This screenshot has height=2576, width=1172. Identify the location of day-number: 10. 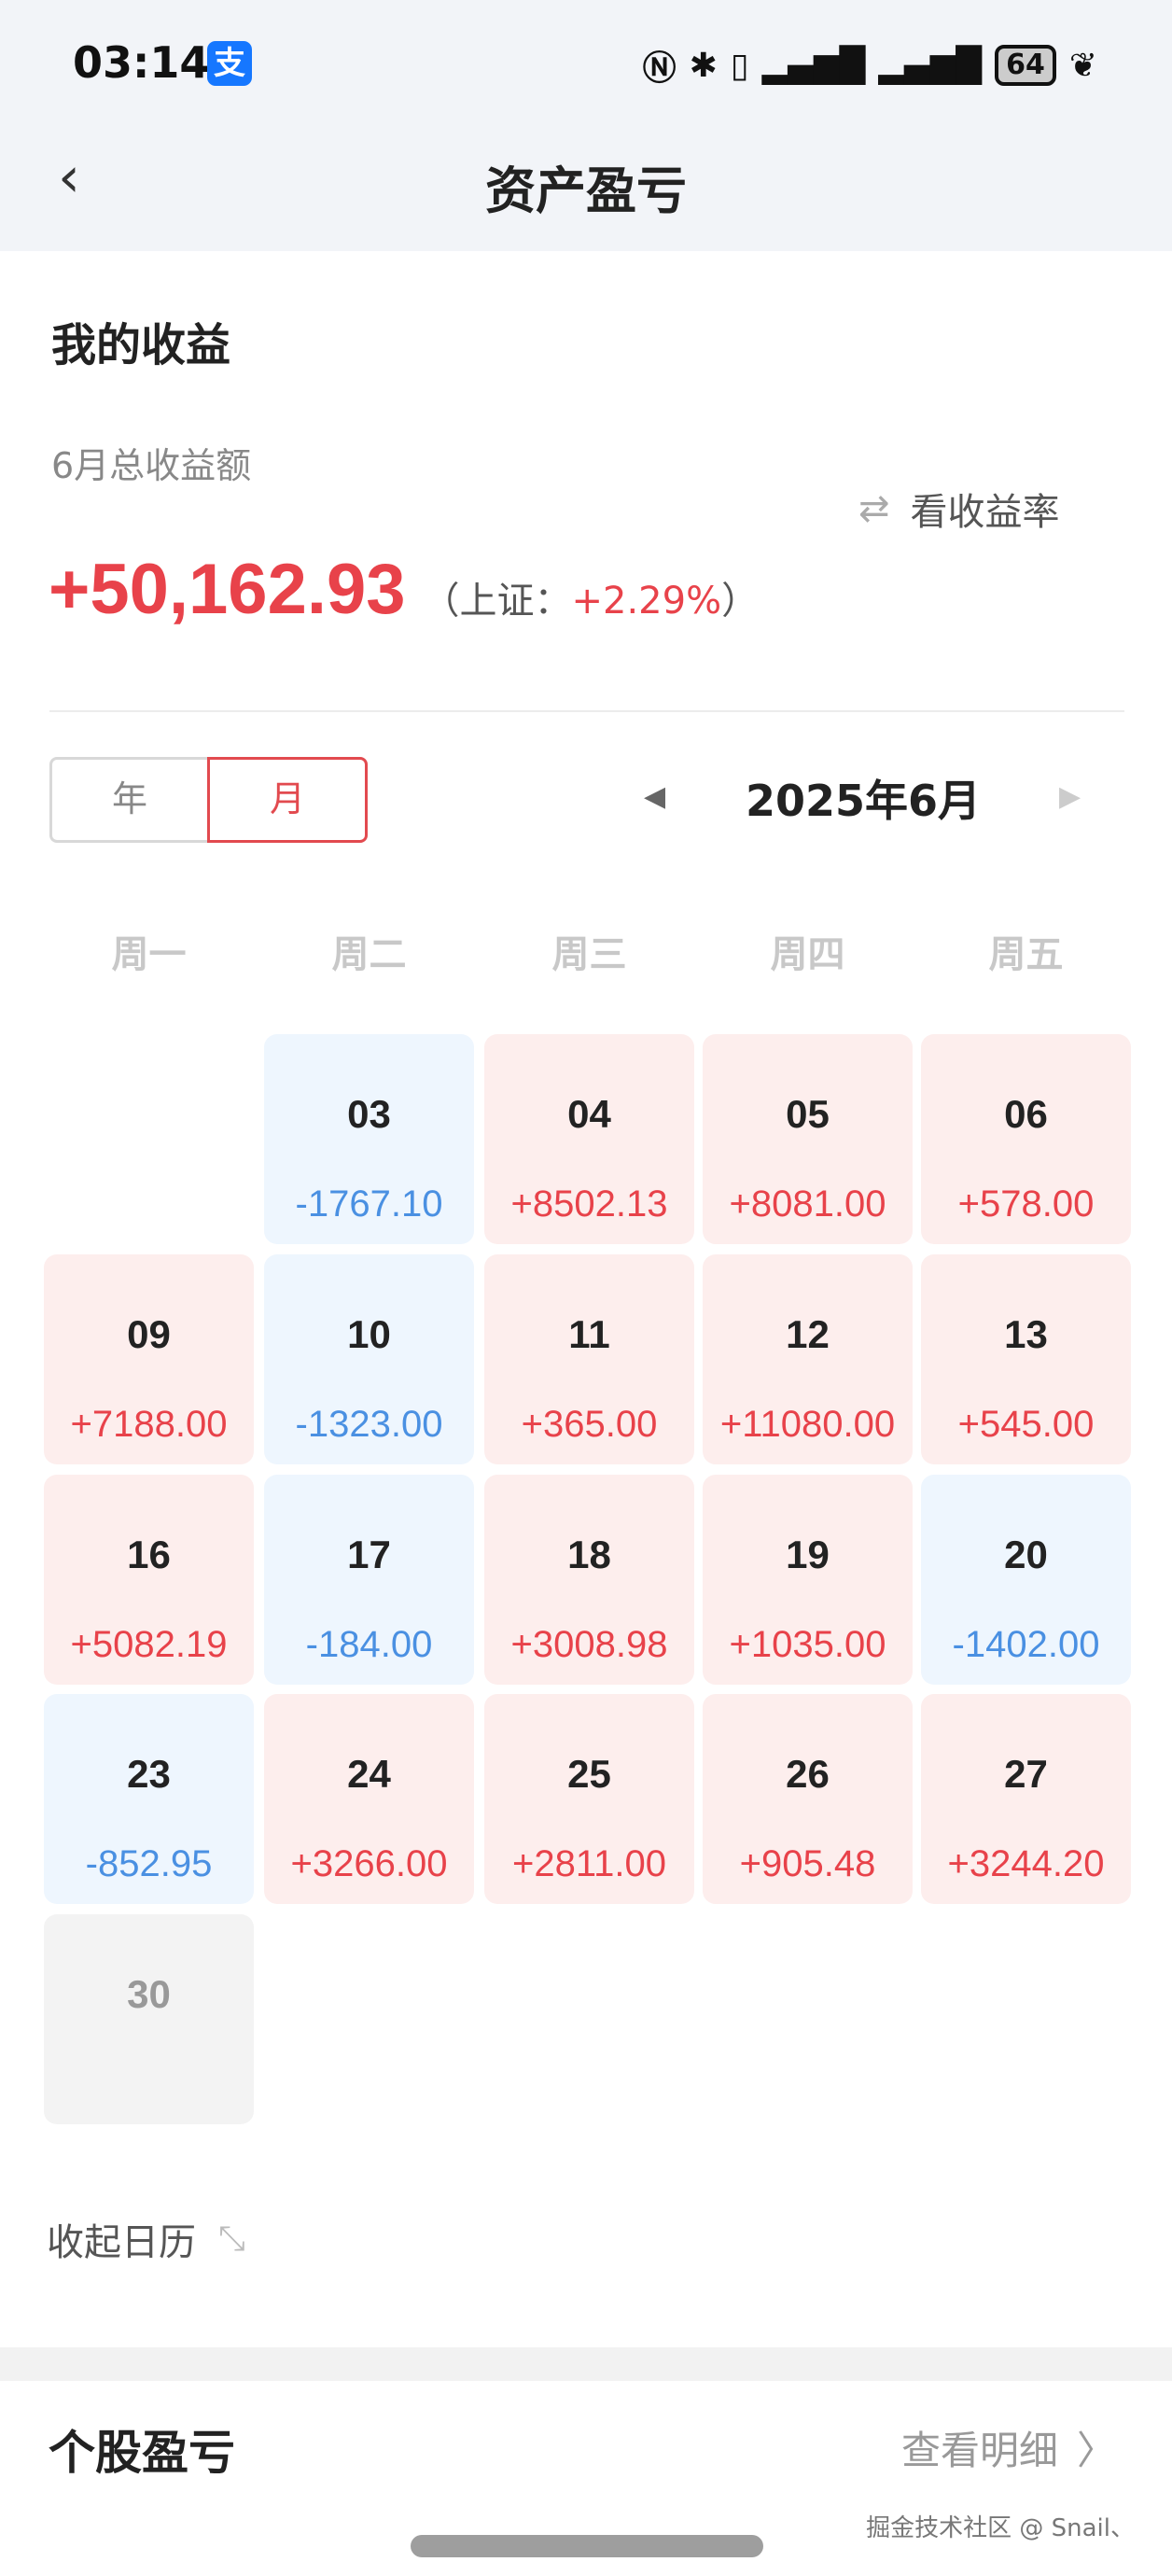
(369, 1334).